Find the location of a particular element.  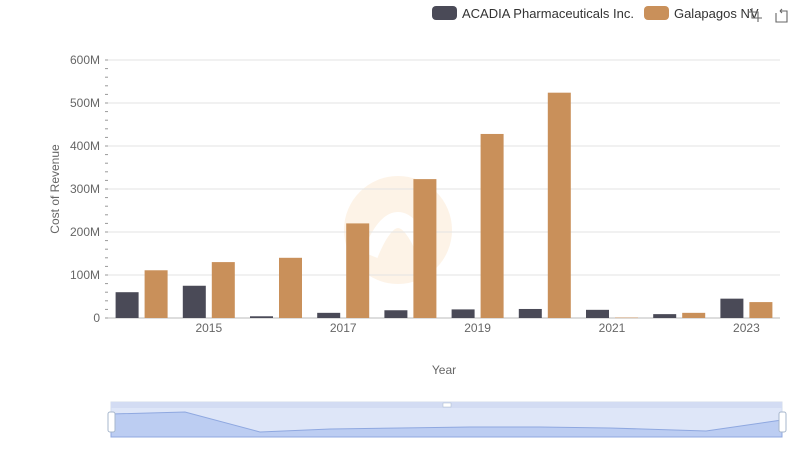

y-tick-label: 200M is located at coordinates (85, 232).